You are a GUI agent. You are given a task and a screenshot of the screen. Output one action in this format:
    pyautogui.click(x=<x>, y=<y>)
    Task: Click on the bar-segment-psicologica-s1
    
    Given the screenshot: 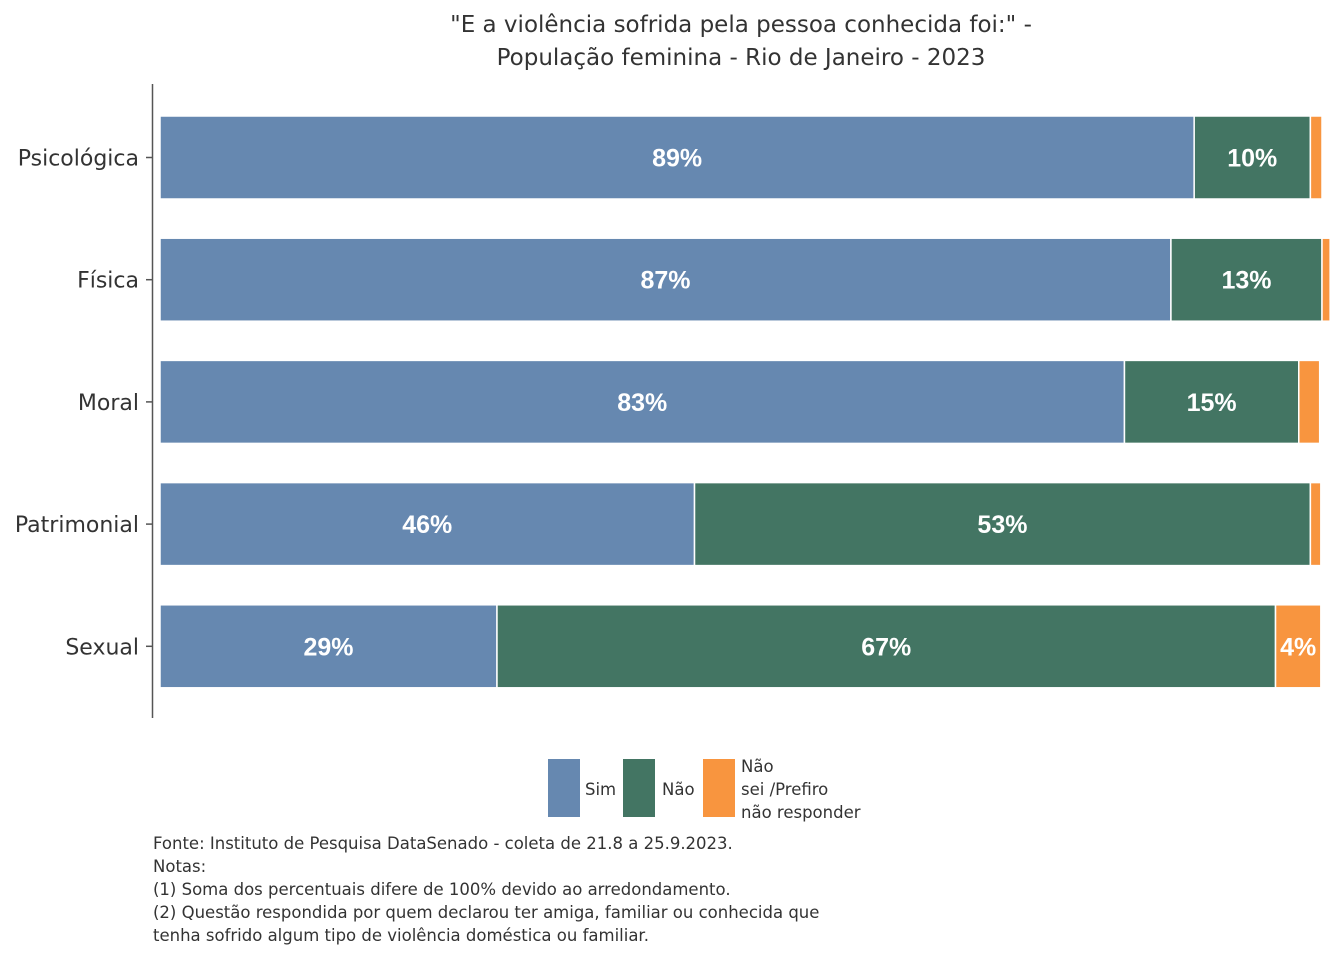 What is the action you would take?
    pyautogui.click(x=1252, y=157)
    